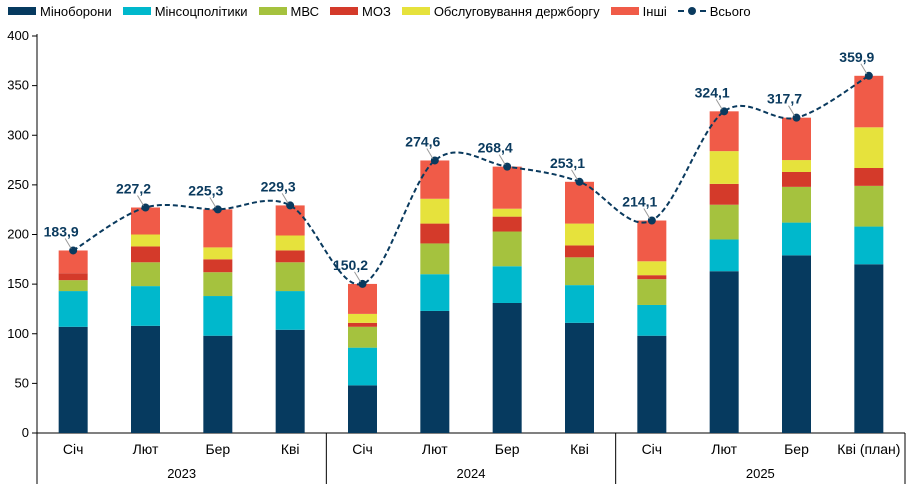  I want to click on y-tick-label: 150, so click(18, 283).